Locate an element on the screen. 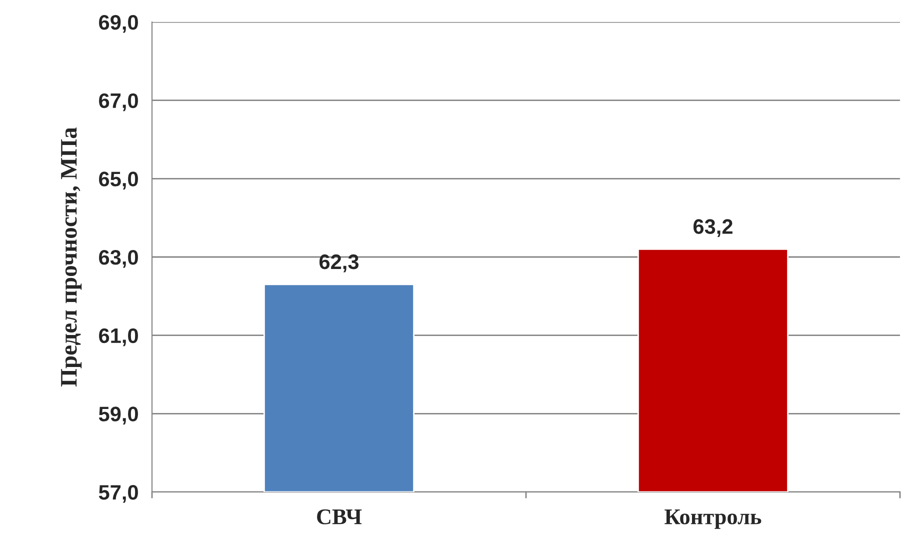 The width and height of the screenshot is (905, 548). data-label: 63,2 is located at coordinates (712, 228).